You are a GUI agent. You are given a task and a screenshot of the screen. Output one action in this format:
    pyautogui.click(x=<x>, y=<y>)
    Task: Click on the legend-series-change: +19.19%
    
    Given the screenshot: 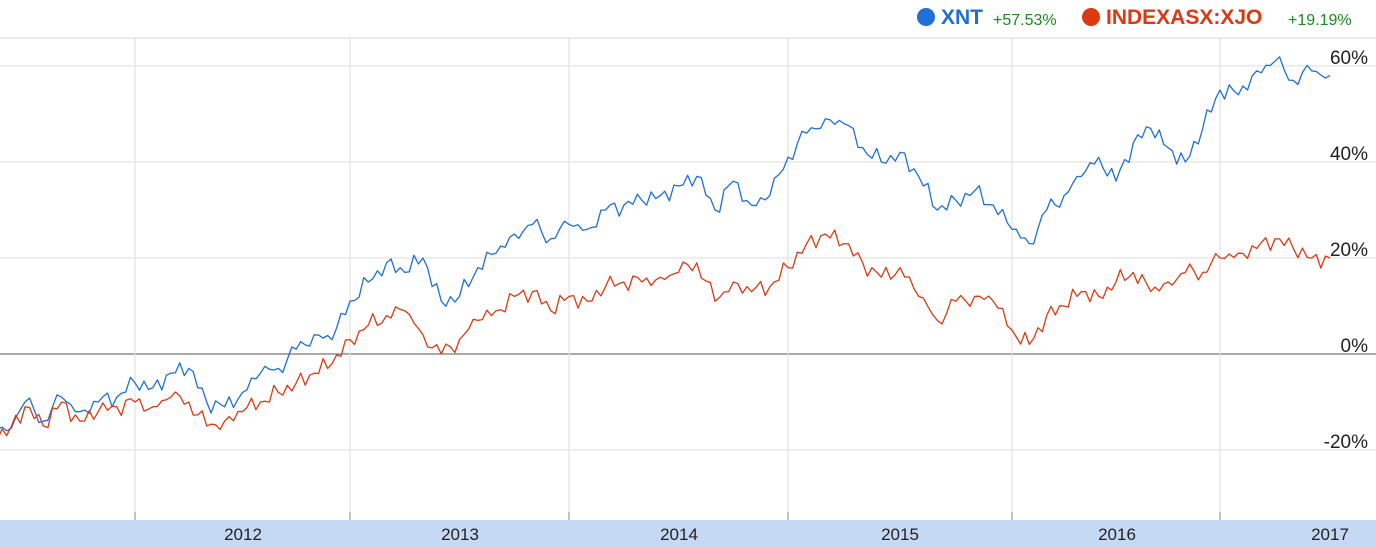 What is the action you would take?
    pyautogui.click(x=1320, y=20)
    